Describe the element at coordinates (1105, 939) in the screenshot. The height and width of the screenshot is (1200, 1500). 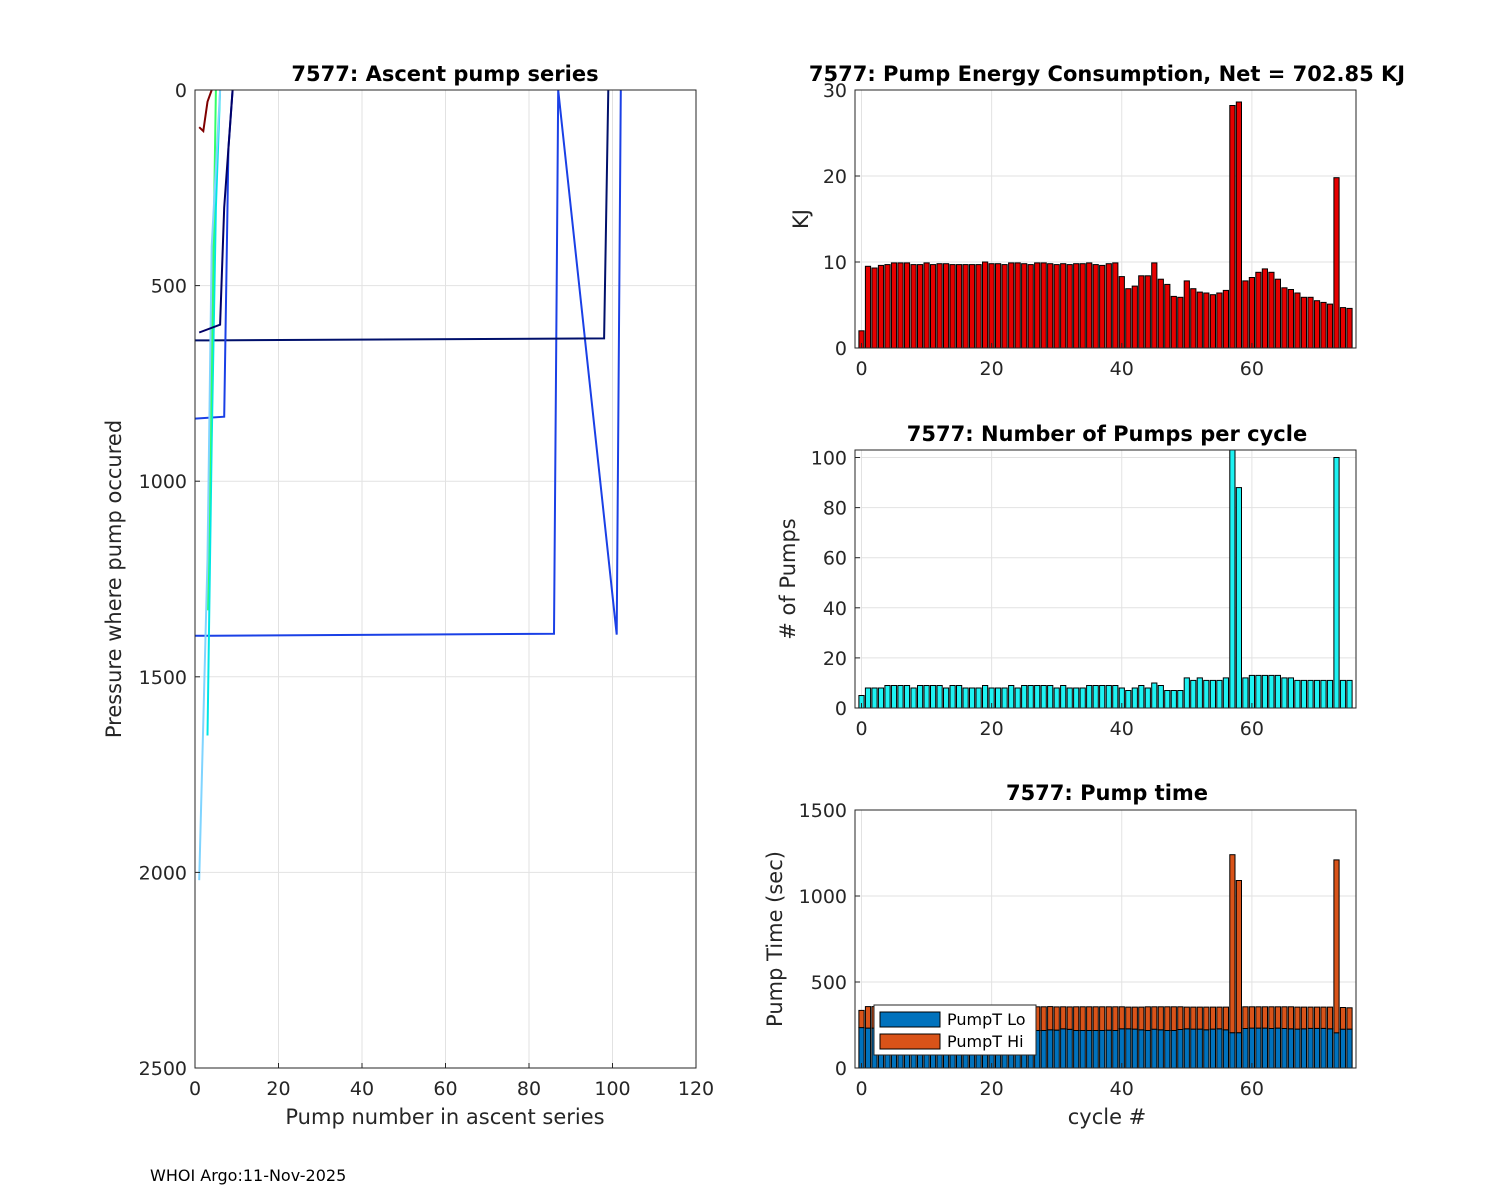
I see `pumptime-axes-box` at that location.